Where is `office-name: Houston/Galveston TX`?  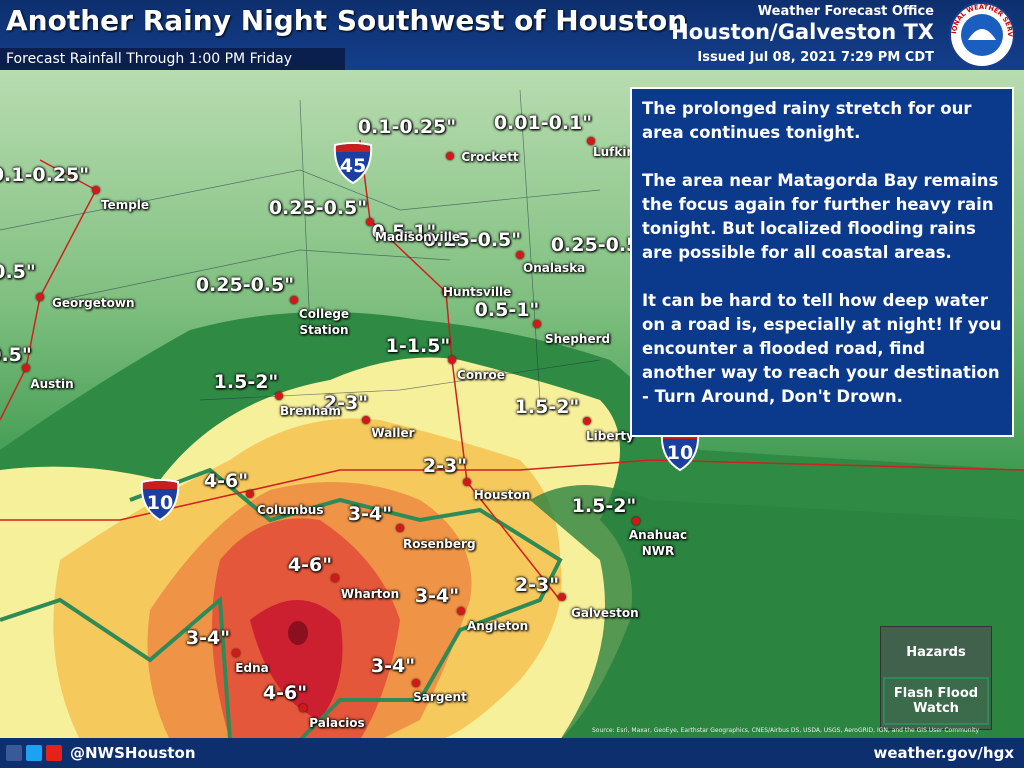 office-name: Houston/Galveston TX is located at coordinates (802, 32).